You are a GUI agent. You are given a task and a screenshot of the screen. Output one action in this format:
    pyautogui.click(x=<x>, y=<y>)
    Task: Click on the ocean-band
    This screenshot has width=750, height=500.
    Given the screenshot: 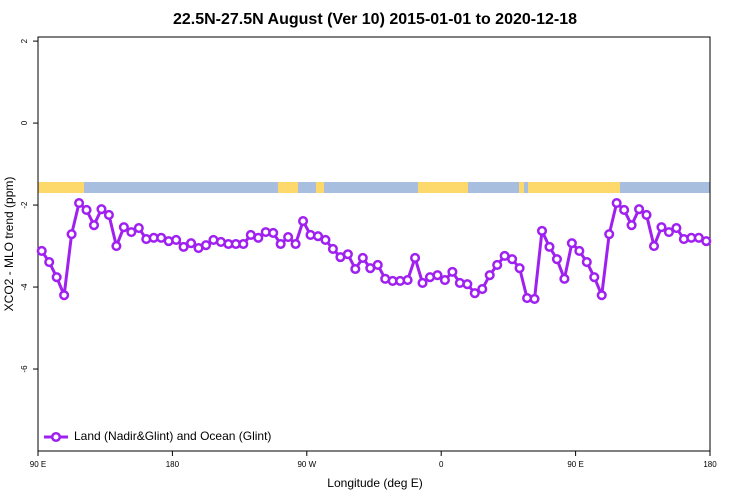 What is the action you would take?
    pyautogui.click(x=374, y=187)
    